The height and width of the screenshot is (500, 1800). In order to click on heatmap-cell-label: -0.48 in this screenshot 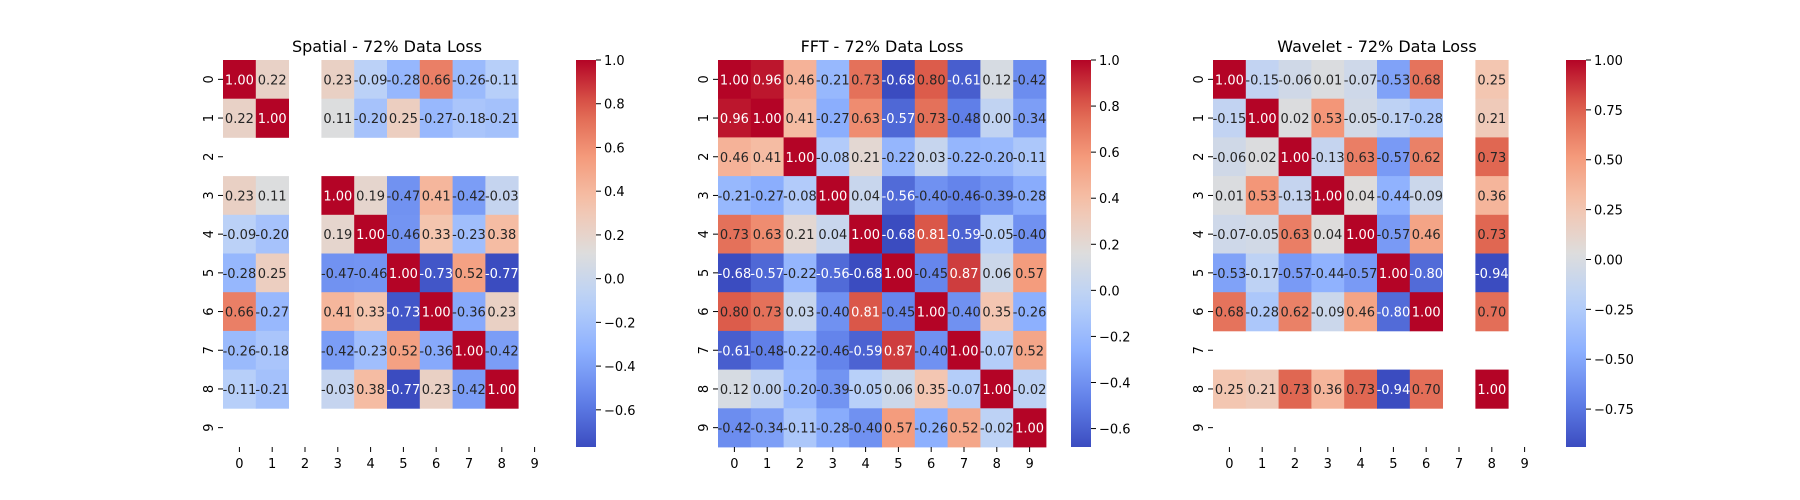, I will do `click(964, 119)`.